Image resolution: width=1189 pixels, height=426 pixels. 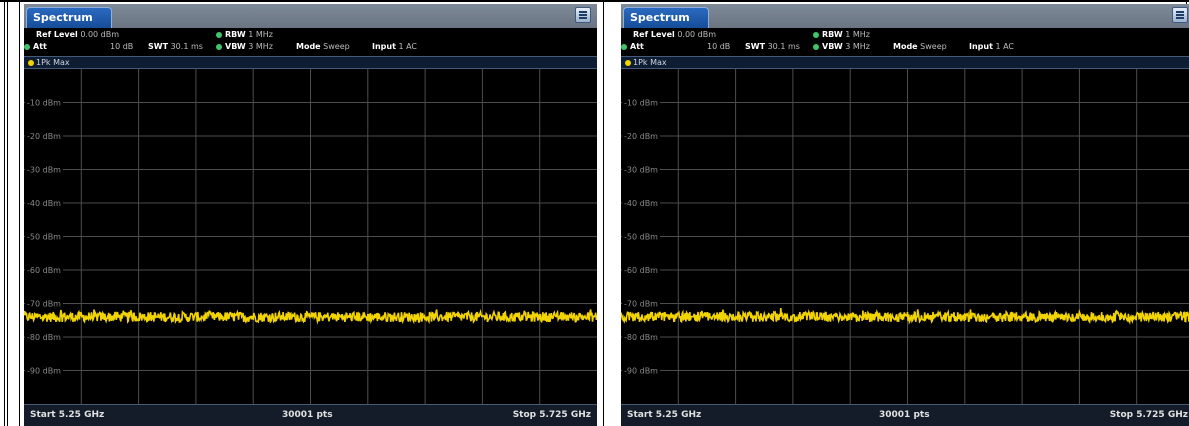 I want to click on y-tick-label: -20 dBm, so click(x=641, y=136).